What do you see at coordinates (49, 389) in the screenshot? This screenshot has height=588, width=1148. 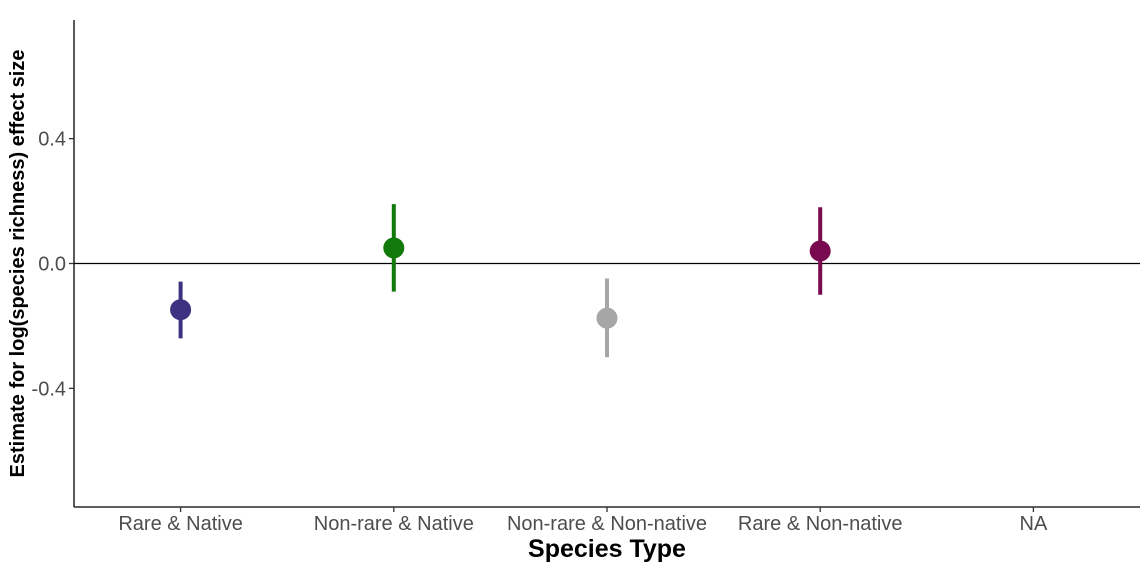 I see `y-tick-label: -0.4` at bounding box center [49, 389].